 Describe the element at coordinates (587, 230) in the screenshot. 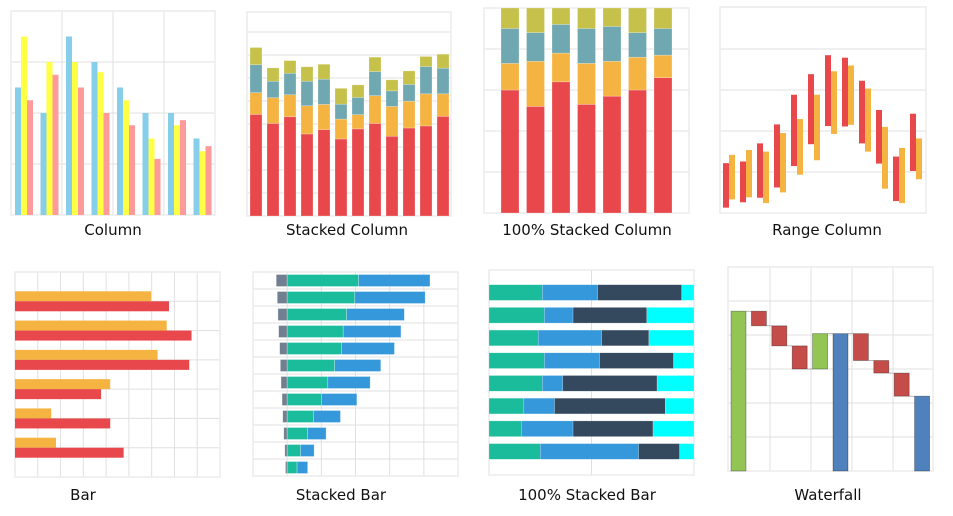

I see `label-100-stacked-column: 100% Stacked Column` at that location.